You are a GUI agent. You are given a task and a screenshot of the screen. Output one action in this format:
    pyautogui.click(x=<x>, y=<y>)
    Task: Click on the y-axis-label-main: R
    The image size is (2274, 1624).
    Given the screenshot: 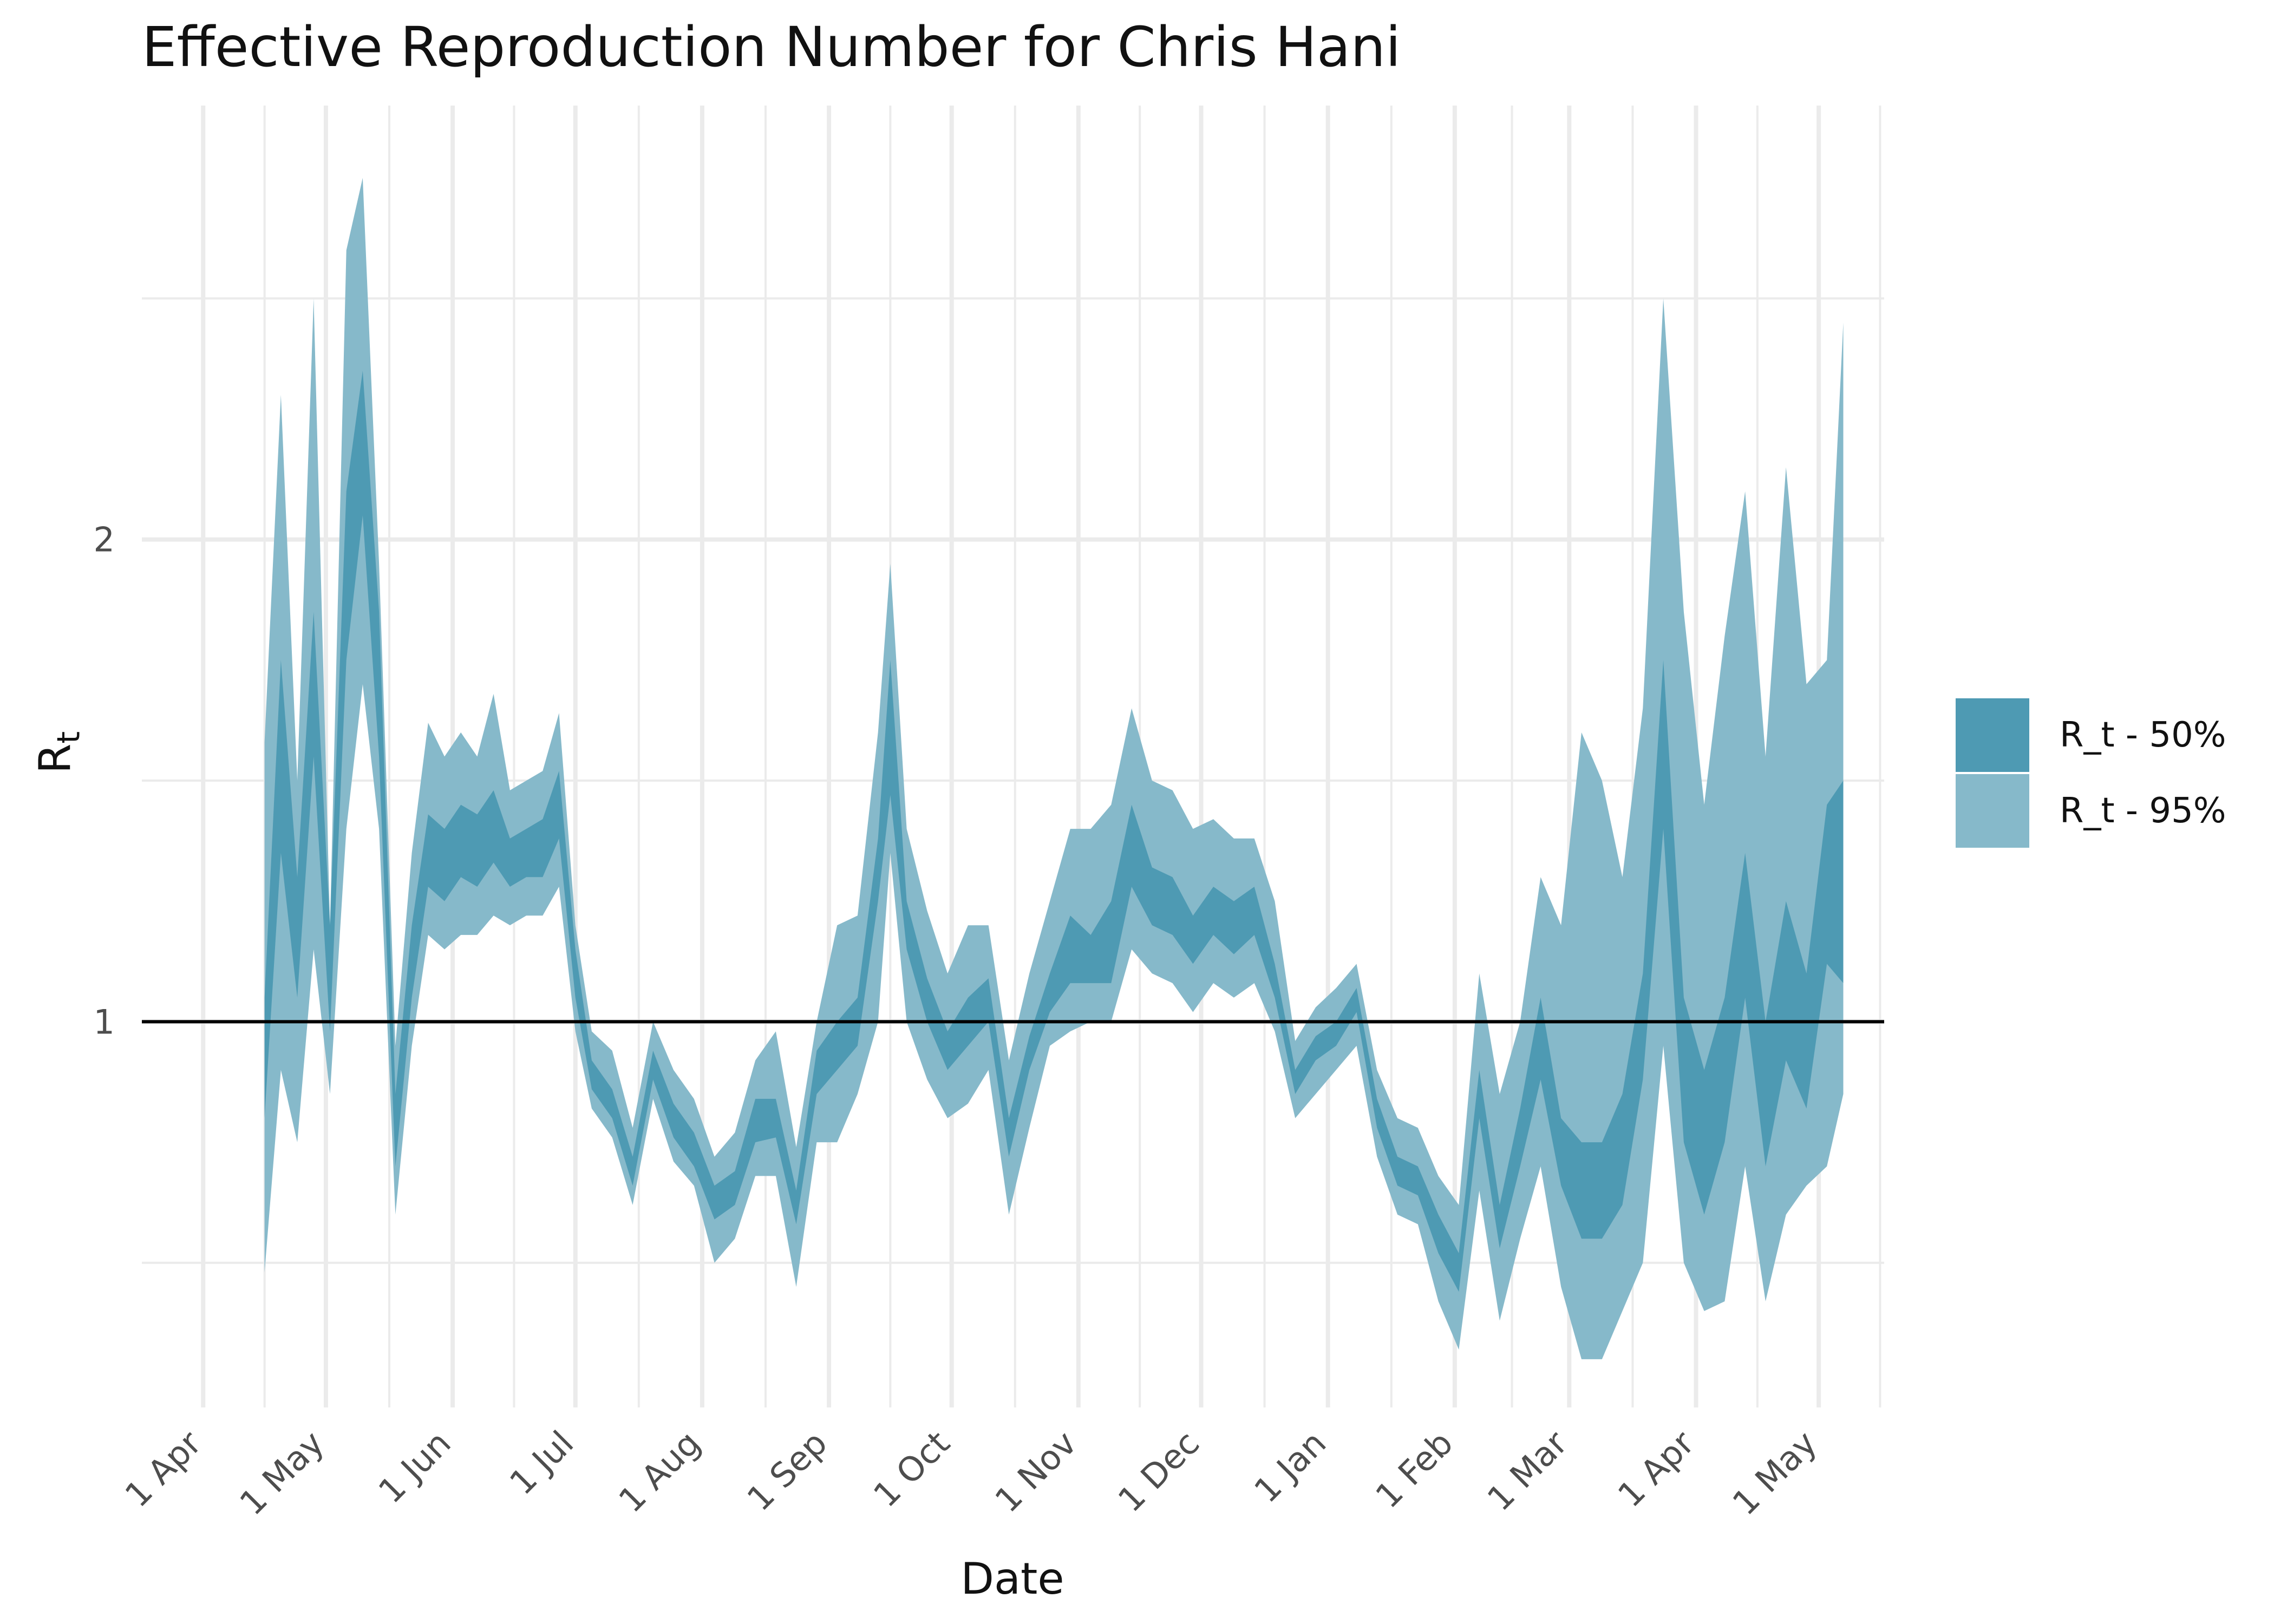 What is the action you would take?
    pyautogui.click(x=56, y=758)
    